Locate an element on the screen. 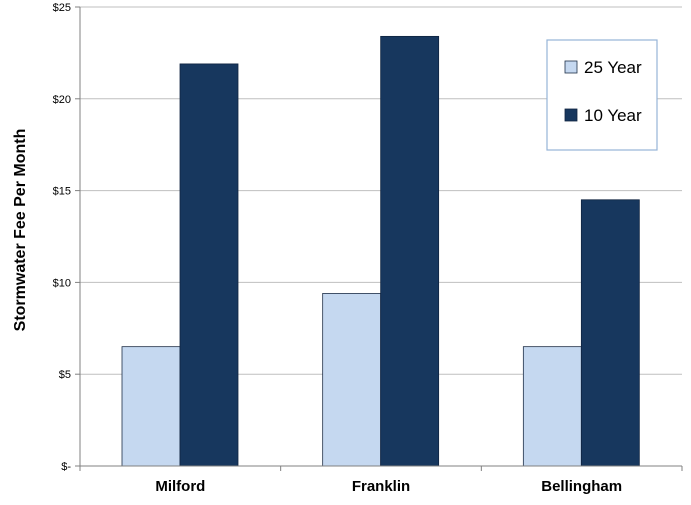 The width and height of the screenshot is (691, 505). legend: 25 Year 10 Year is located at coordinates (602, 95).